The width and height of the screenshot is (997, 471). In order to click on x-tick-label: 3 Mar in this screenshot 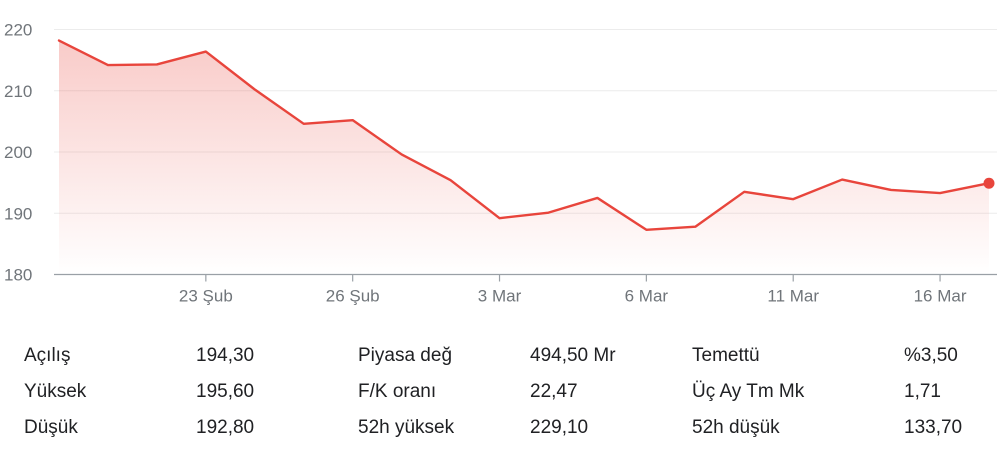, I will do `click(500, 296)`.